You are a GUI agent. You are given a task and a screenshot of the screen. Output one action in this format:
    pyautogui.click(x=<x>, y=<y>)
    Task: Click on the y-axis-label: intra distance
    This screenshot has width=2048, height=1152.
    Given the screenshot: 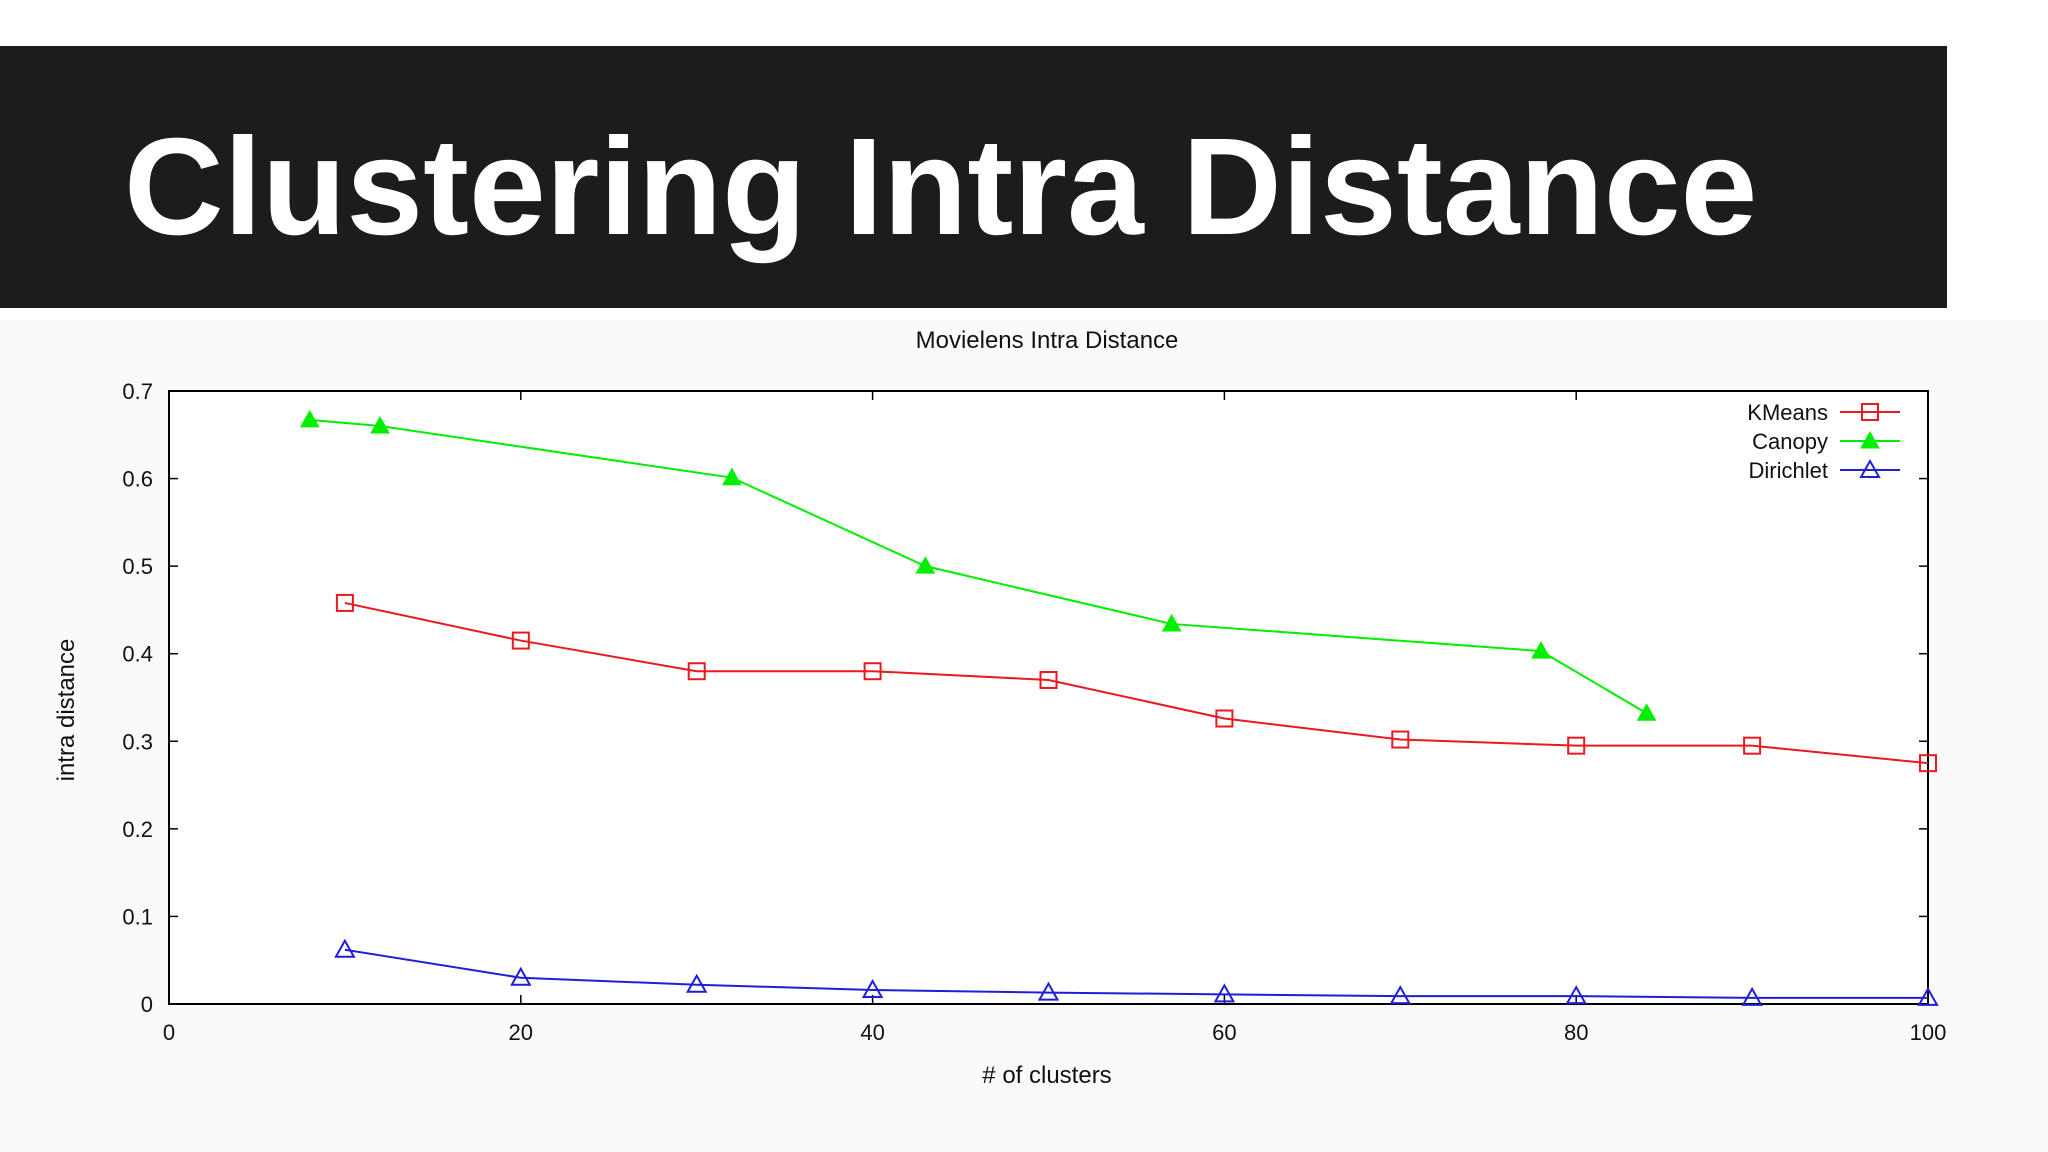 What is the action you would take?
    pyautogui.click(x=66, y=710)
    